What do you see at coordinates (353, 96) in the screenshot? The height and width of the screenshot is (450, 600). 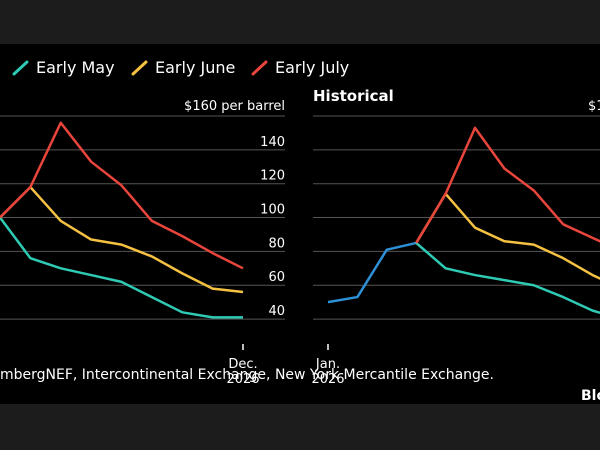 I see `panel-title-historical: Historical` at bounding box center [353, 96].